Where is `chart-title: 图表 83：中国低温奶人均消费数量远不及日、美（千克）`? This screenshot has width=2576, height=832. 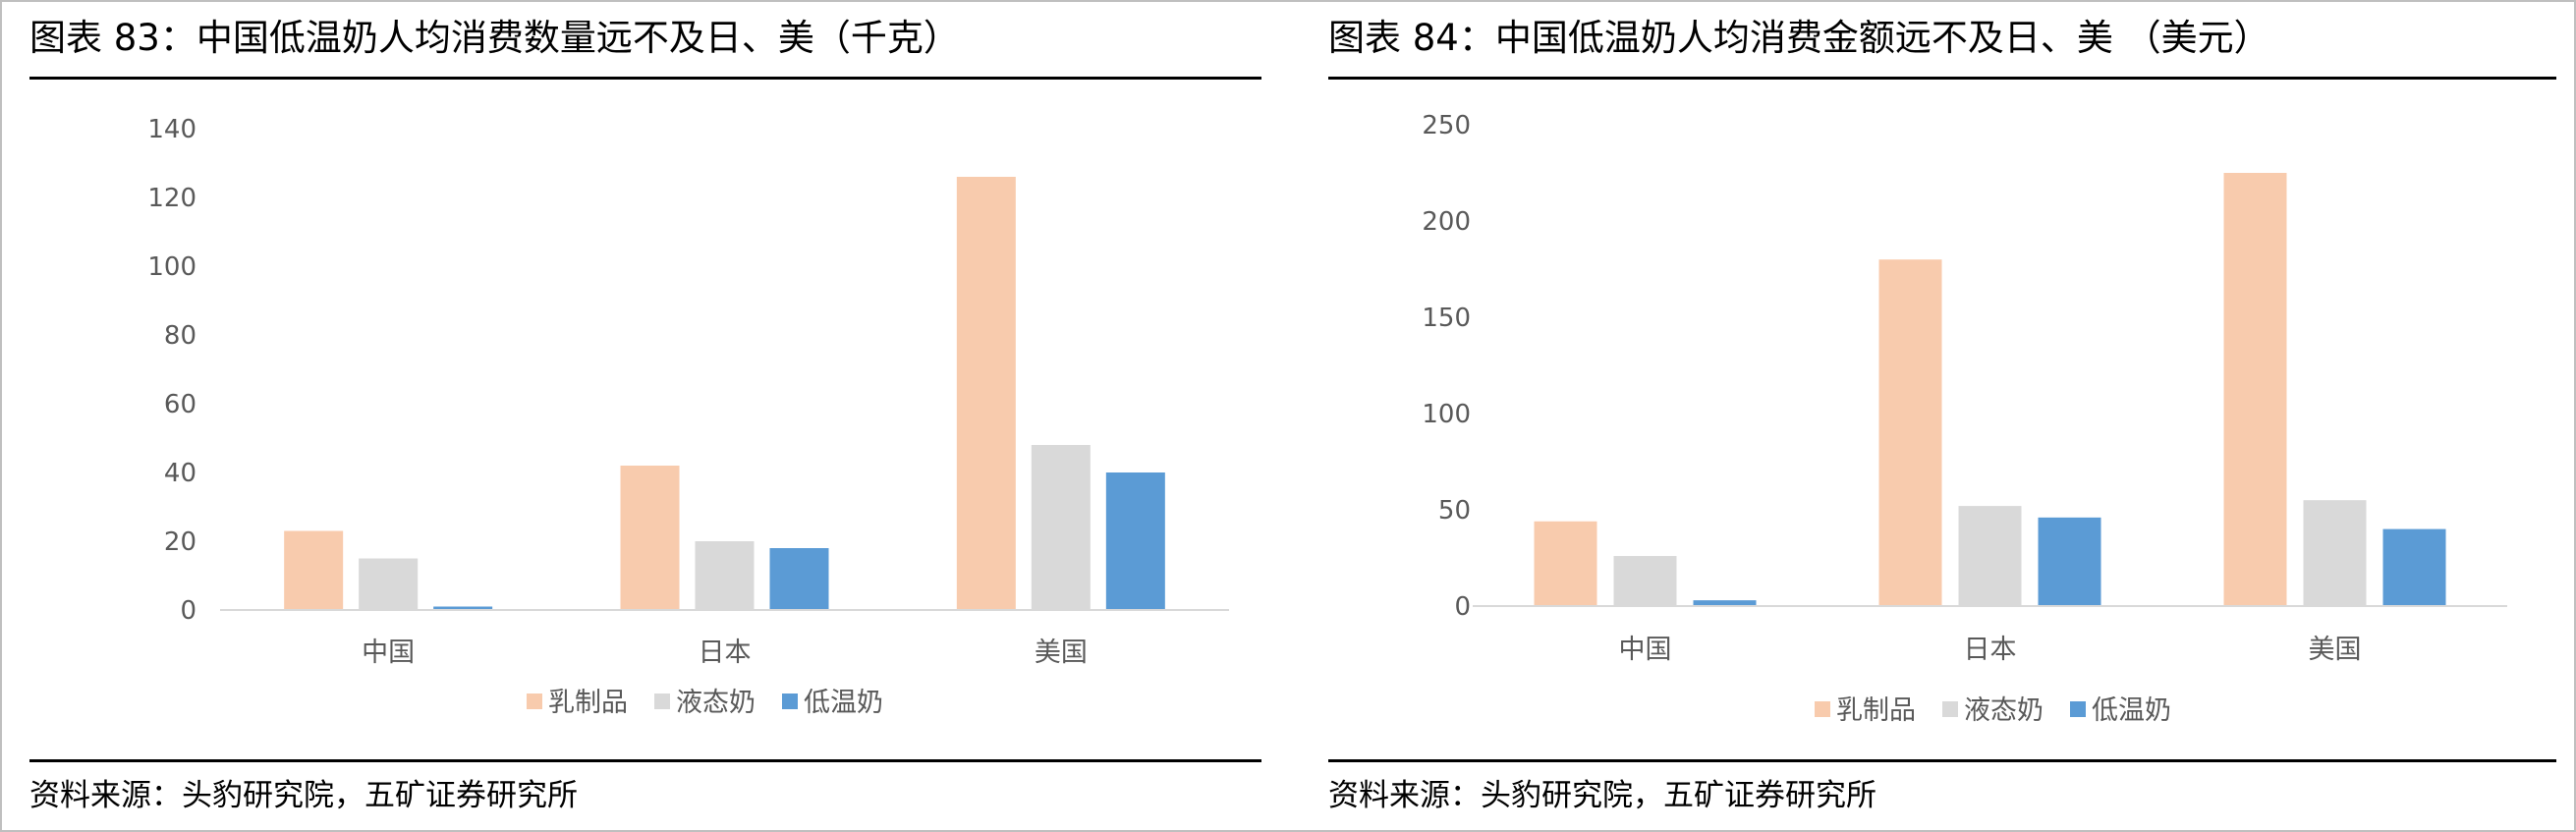
chart-title: 图表 83：中国低温奶人均消费数量远不及日、美（千克） is located at coordinates (494, 38).